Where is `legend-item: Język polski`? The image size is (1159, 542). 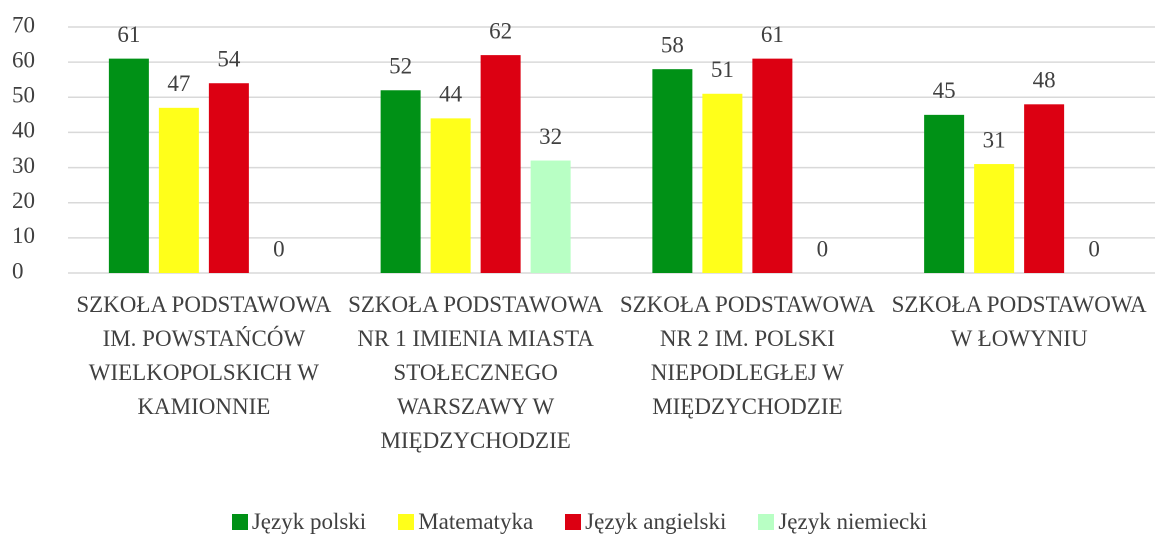
legend-item: Język polski is located at coordinates (299, 522).